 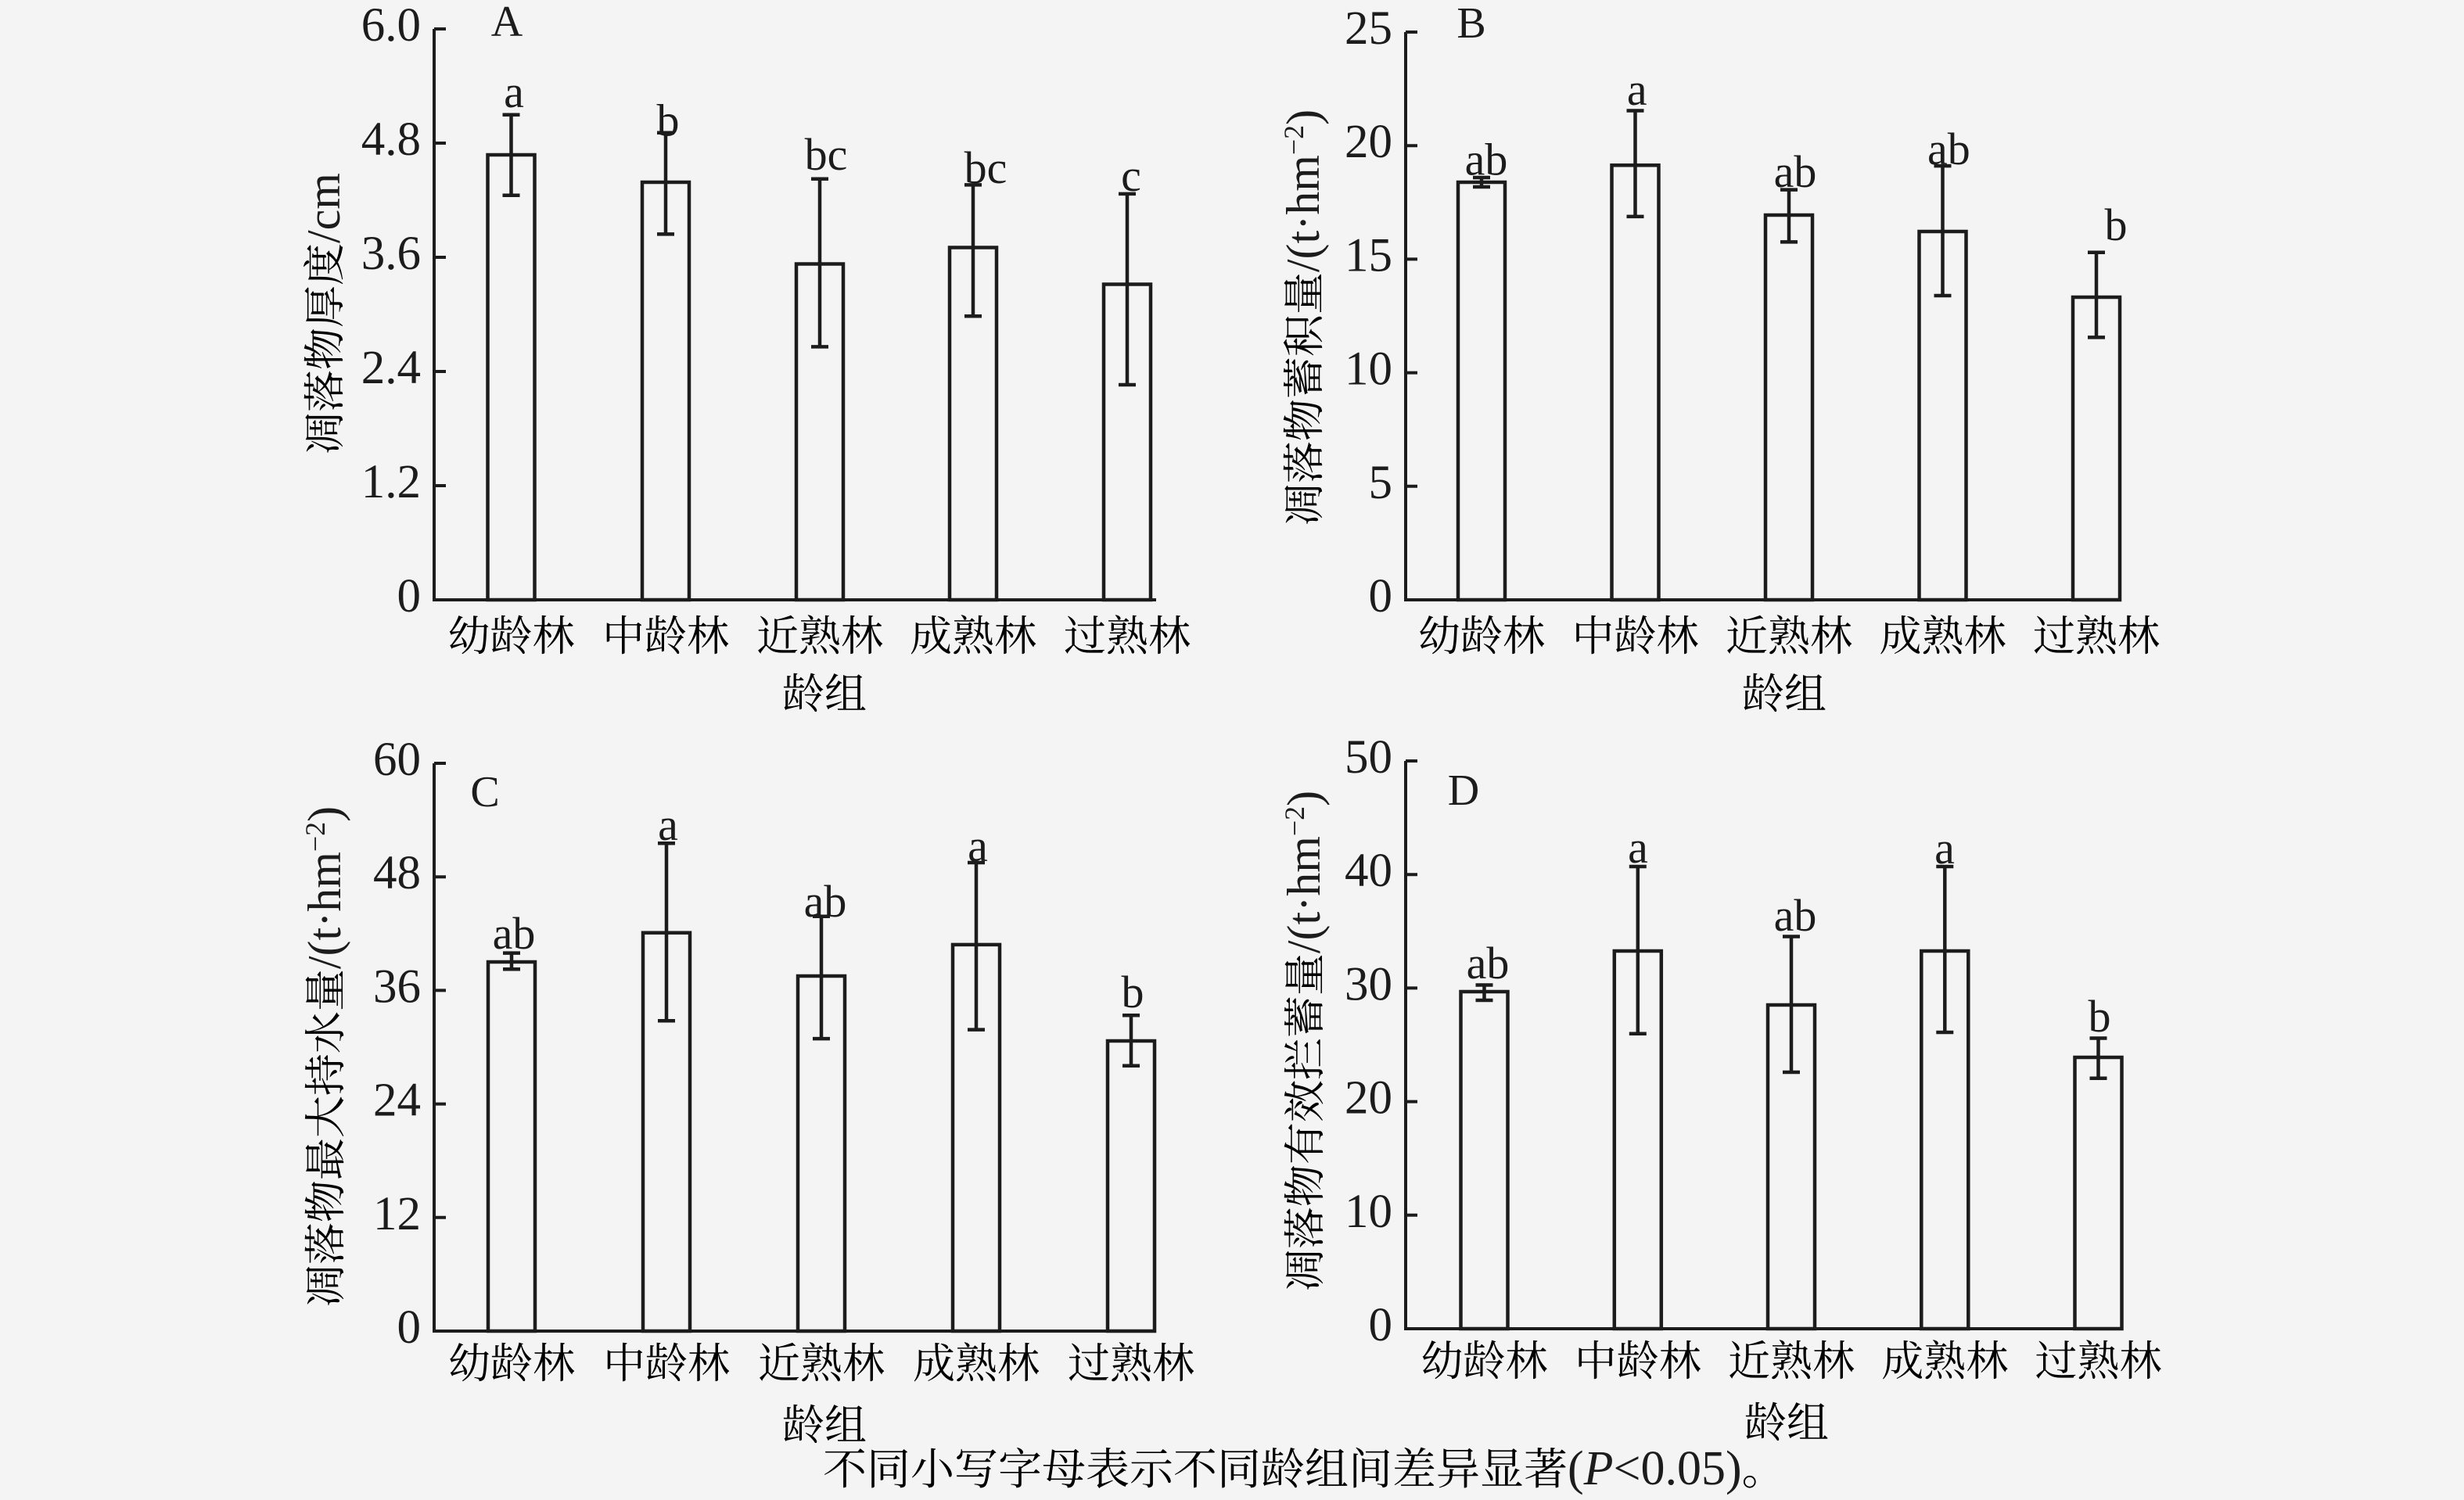 What do you see at coordinates (391, 368) in the screenshot?
I see `svg-text: 2.4` at bounding box center [391, 368].